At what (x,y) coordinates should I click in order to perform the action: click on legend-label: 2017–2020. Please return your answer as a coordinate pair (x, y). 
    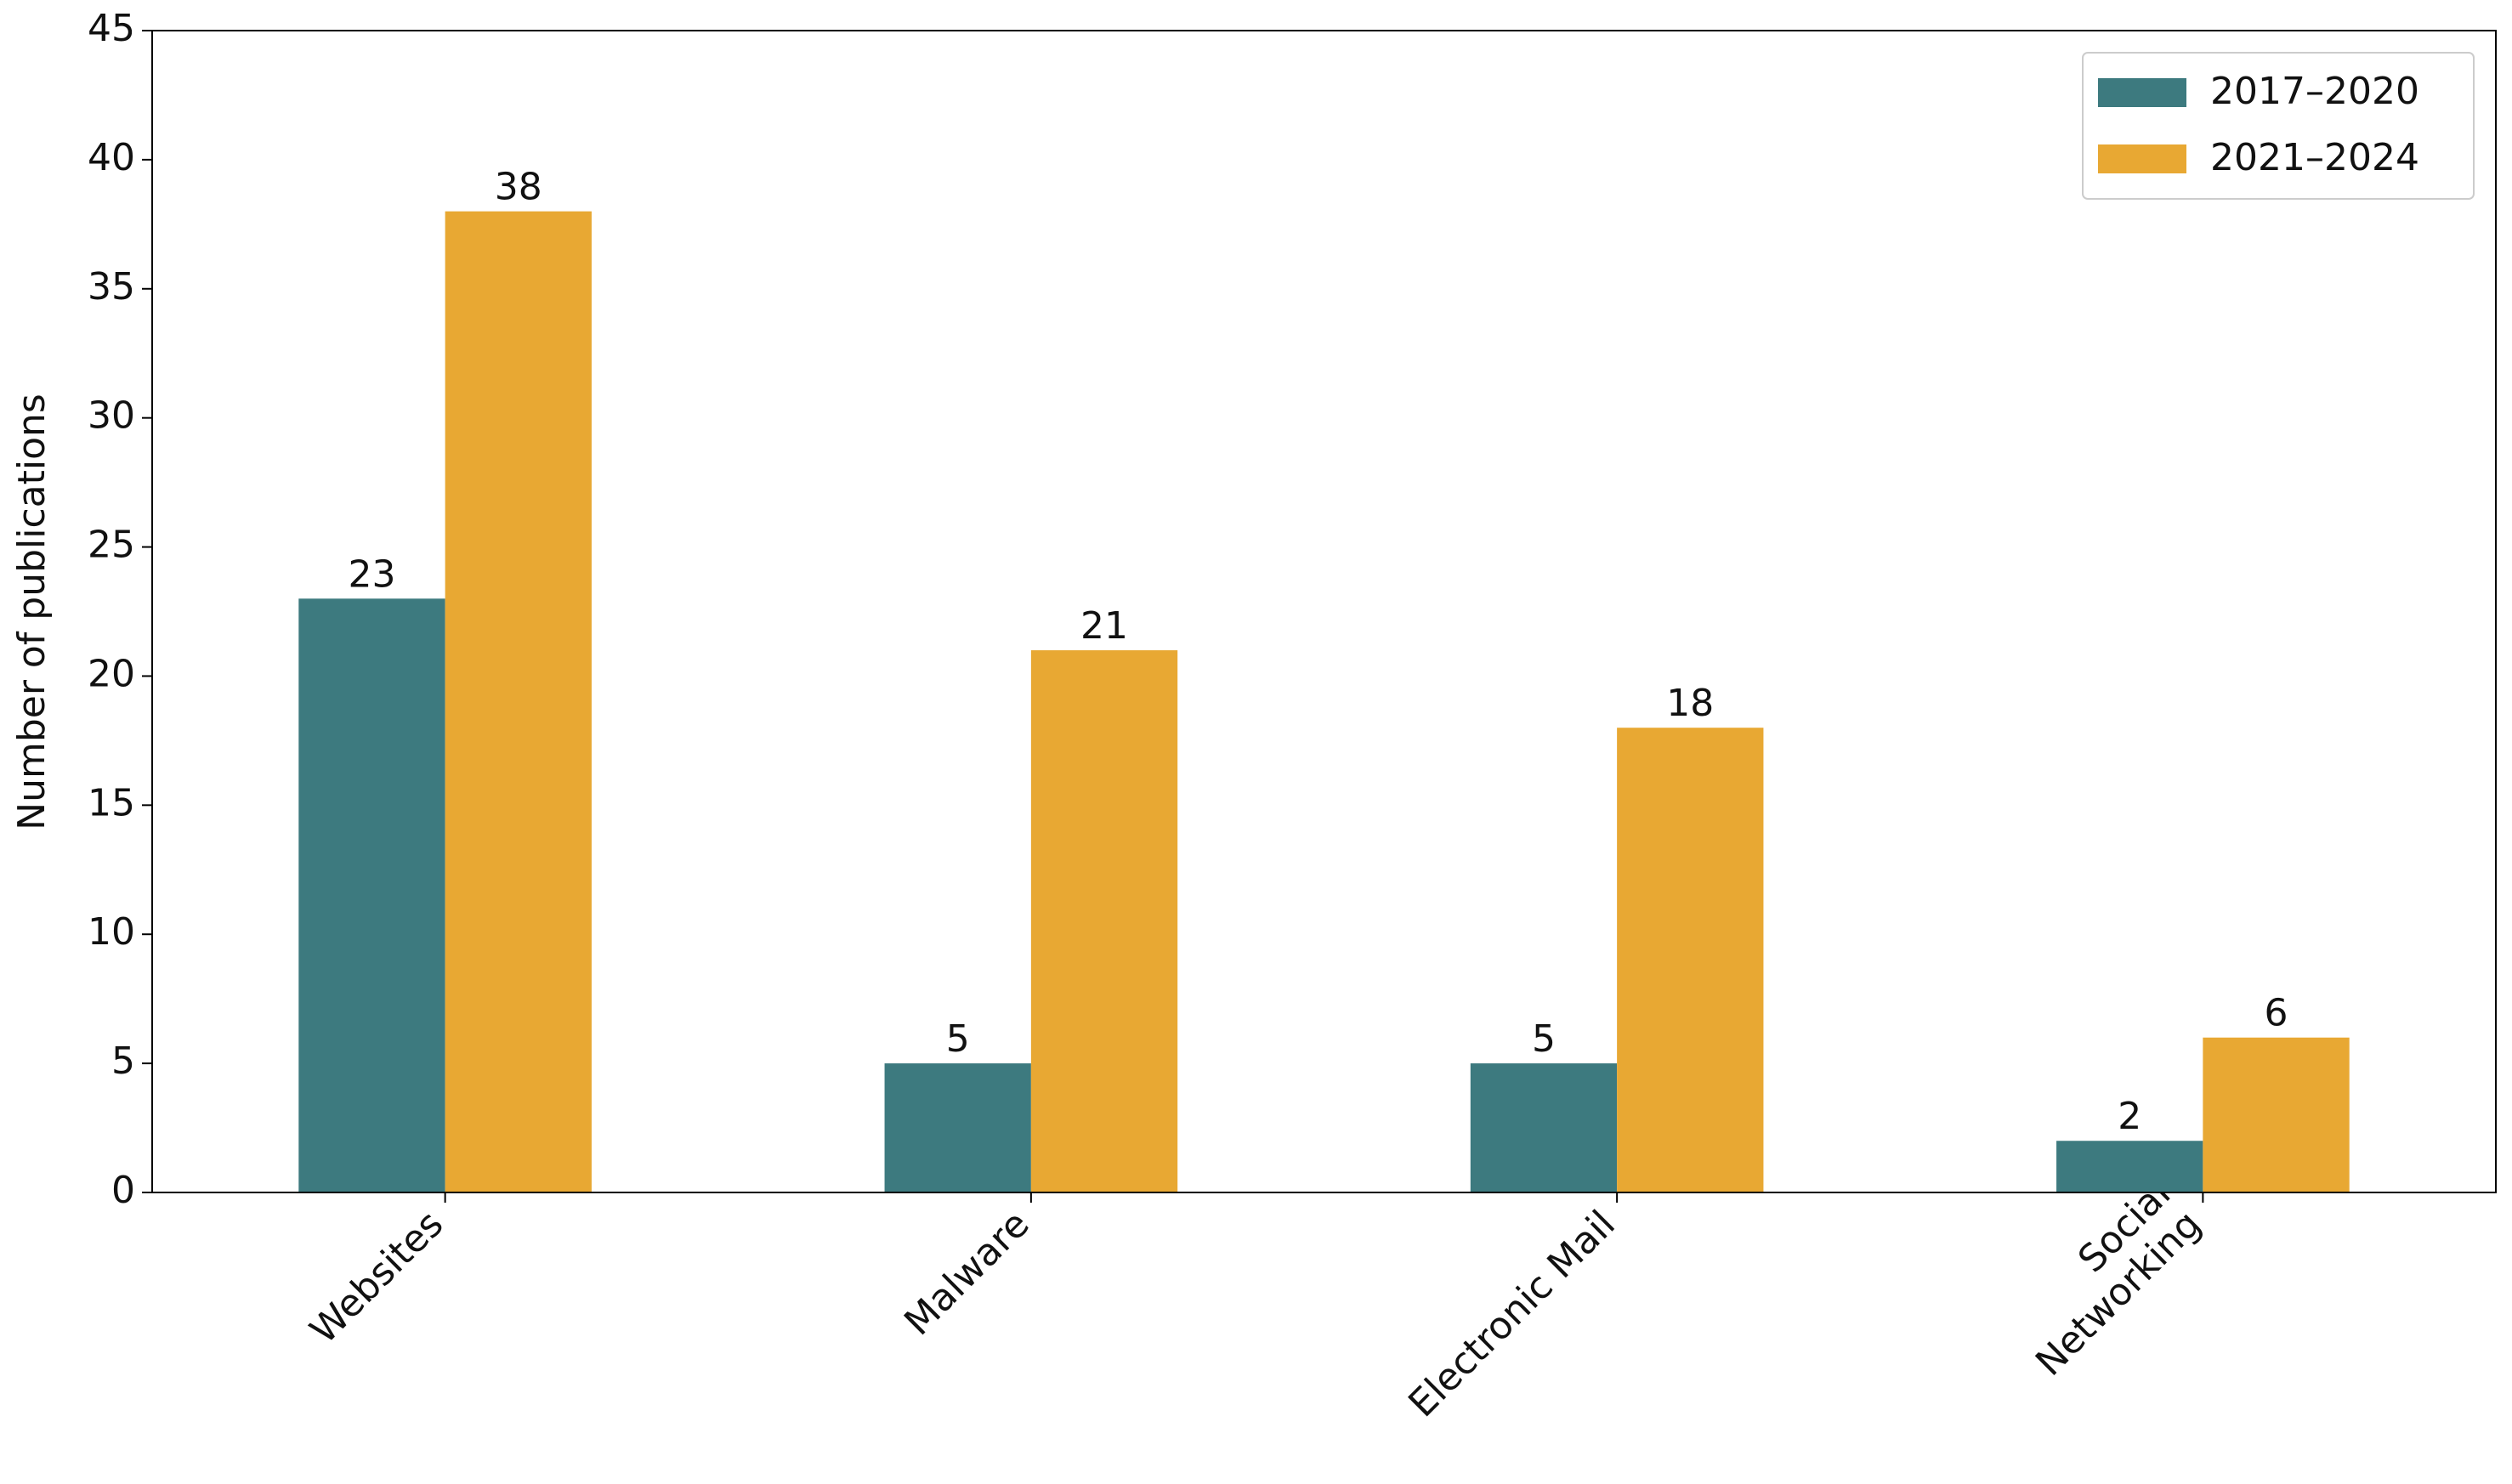
    Looking at the image, I should click on (2314, 91).